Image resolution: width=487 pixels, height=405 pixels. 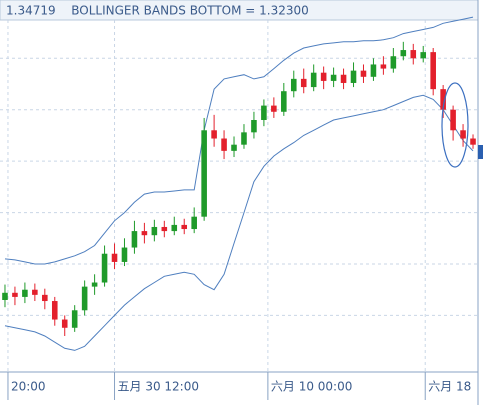 What do you see at coordinates (190, 11) in the screenshot?
I see `chart-title: BOLLINGER BANDS BOTTOM = 1.32300` at bounding box center [190, 11].